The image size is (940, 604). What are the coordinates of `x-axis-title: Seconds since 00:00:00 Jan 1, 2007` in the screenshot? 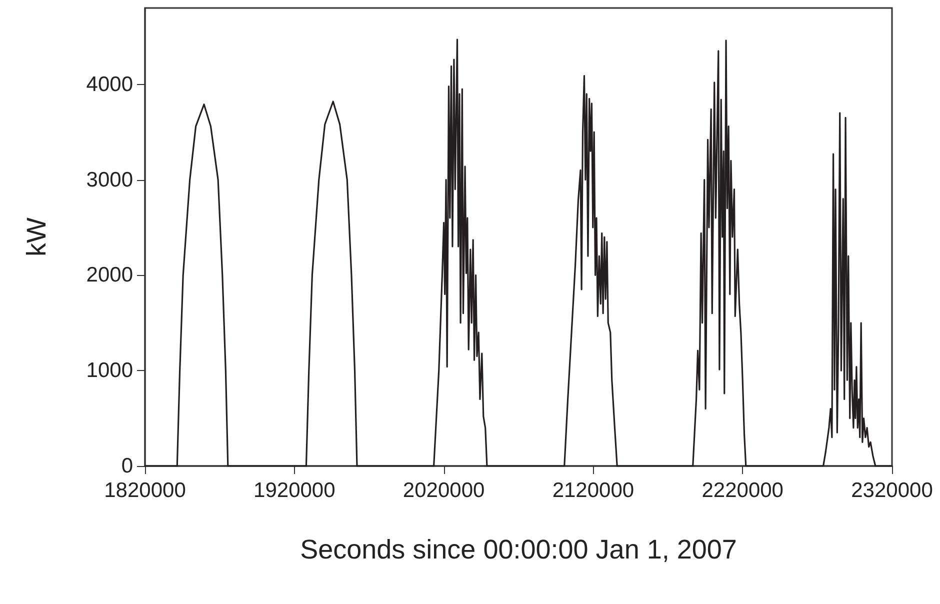 It's located at (518, 549).